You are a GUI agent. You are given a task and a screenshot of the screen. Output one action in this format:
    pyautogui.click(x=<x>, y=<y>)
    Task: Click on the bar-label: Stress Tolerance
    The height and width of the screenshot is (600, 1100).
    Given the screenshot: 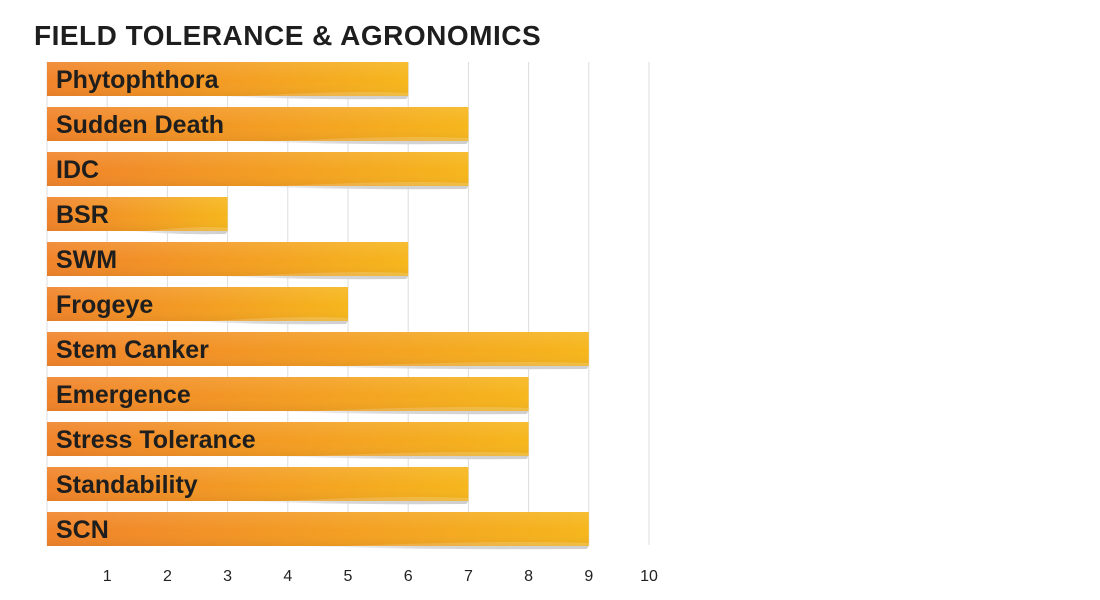 What is the action you would take?
    pyautogui.click(x=156, y=440)
    